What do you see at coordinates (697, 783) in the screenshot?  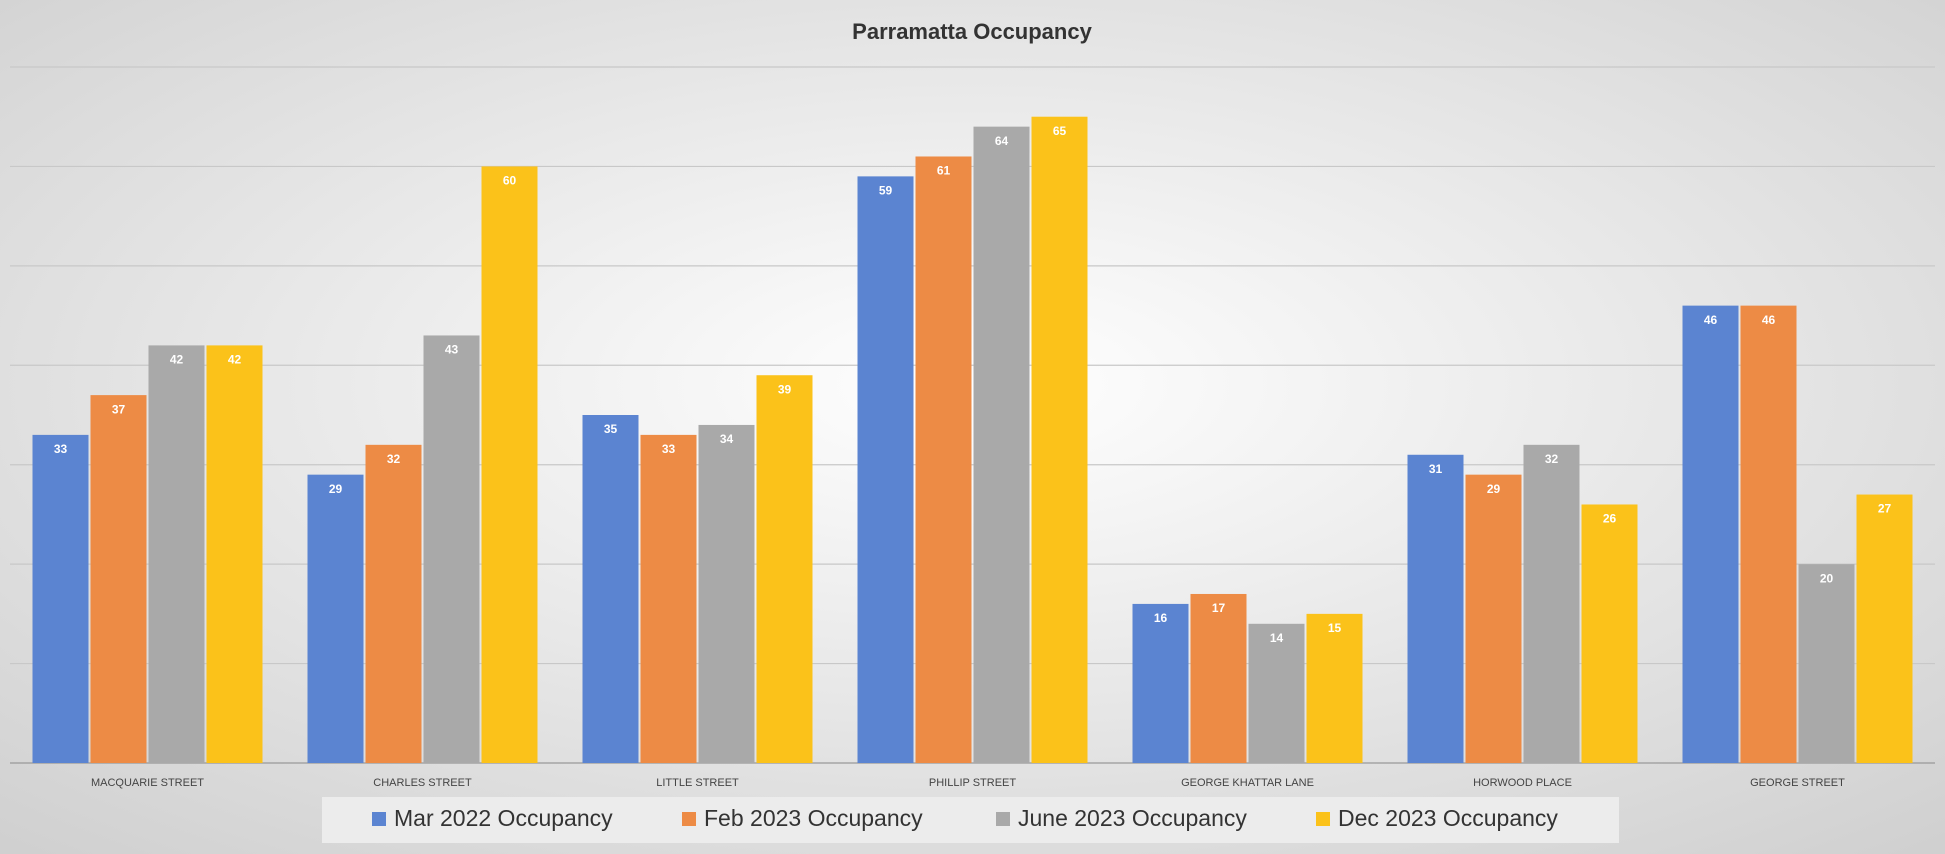 I see `x-tick-label: LITTLE STREET` at bounding box center [697, 783].